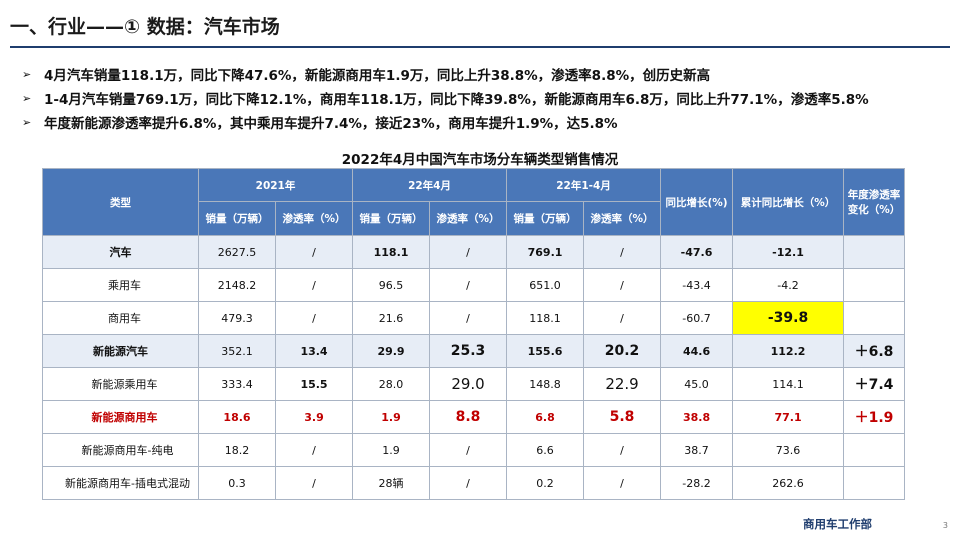 The width and height of the screenshot is (960, 540). What do you see at coordinates (584, 185) in the screenshot?
I see `header-ytd-2022: 22年1-4月` at bounding box center [584, 185].